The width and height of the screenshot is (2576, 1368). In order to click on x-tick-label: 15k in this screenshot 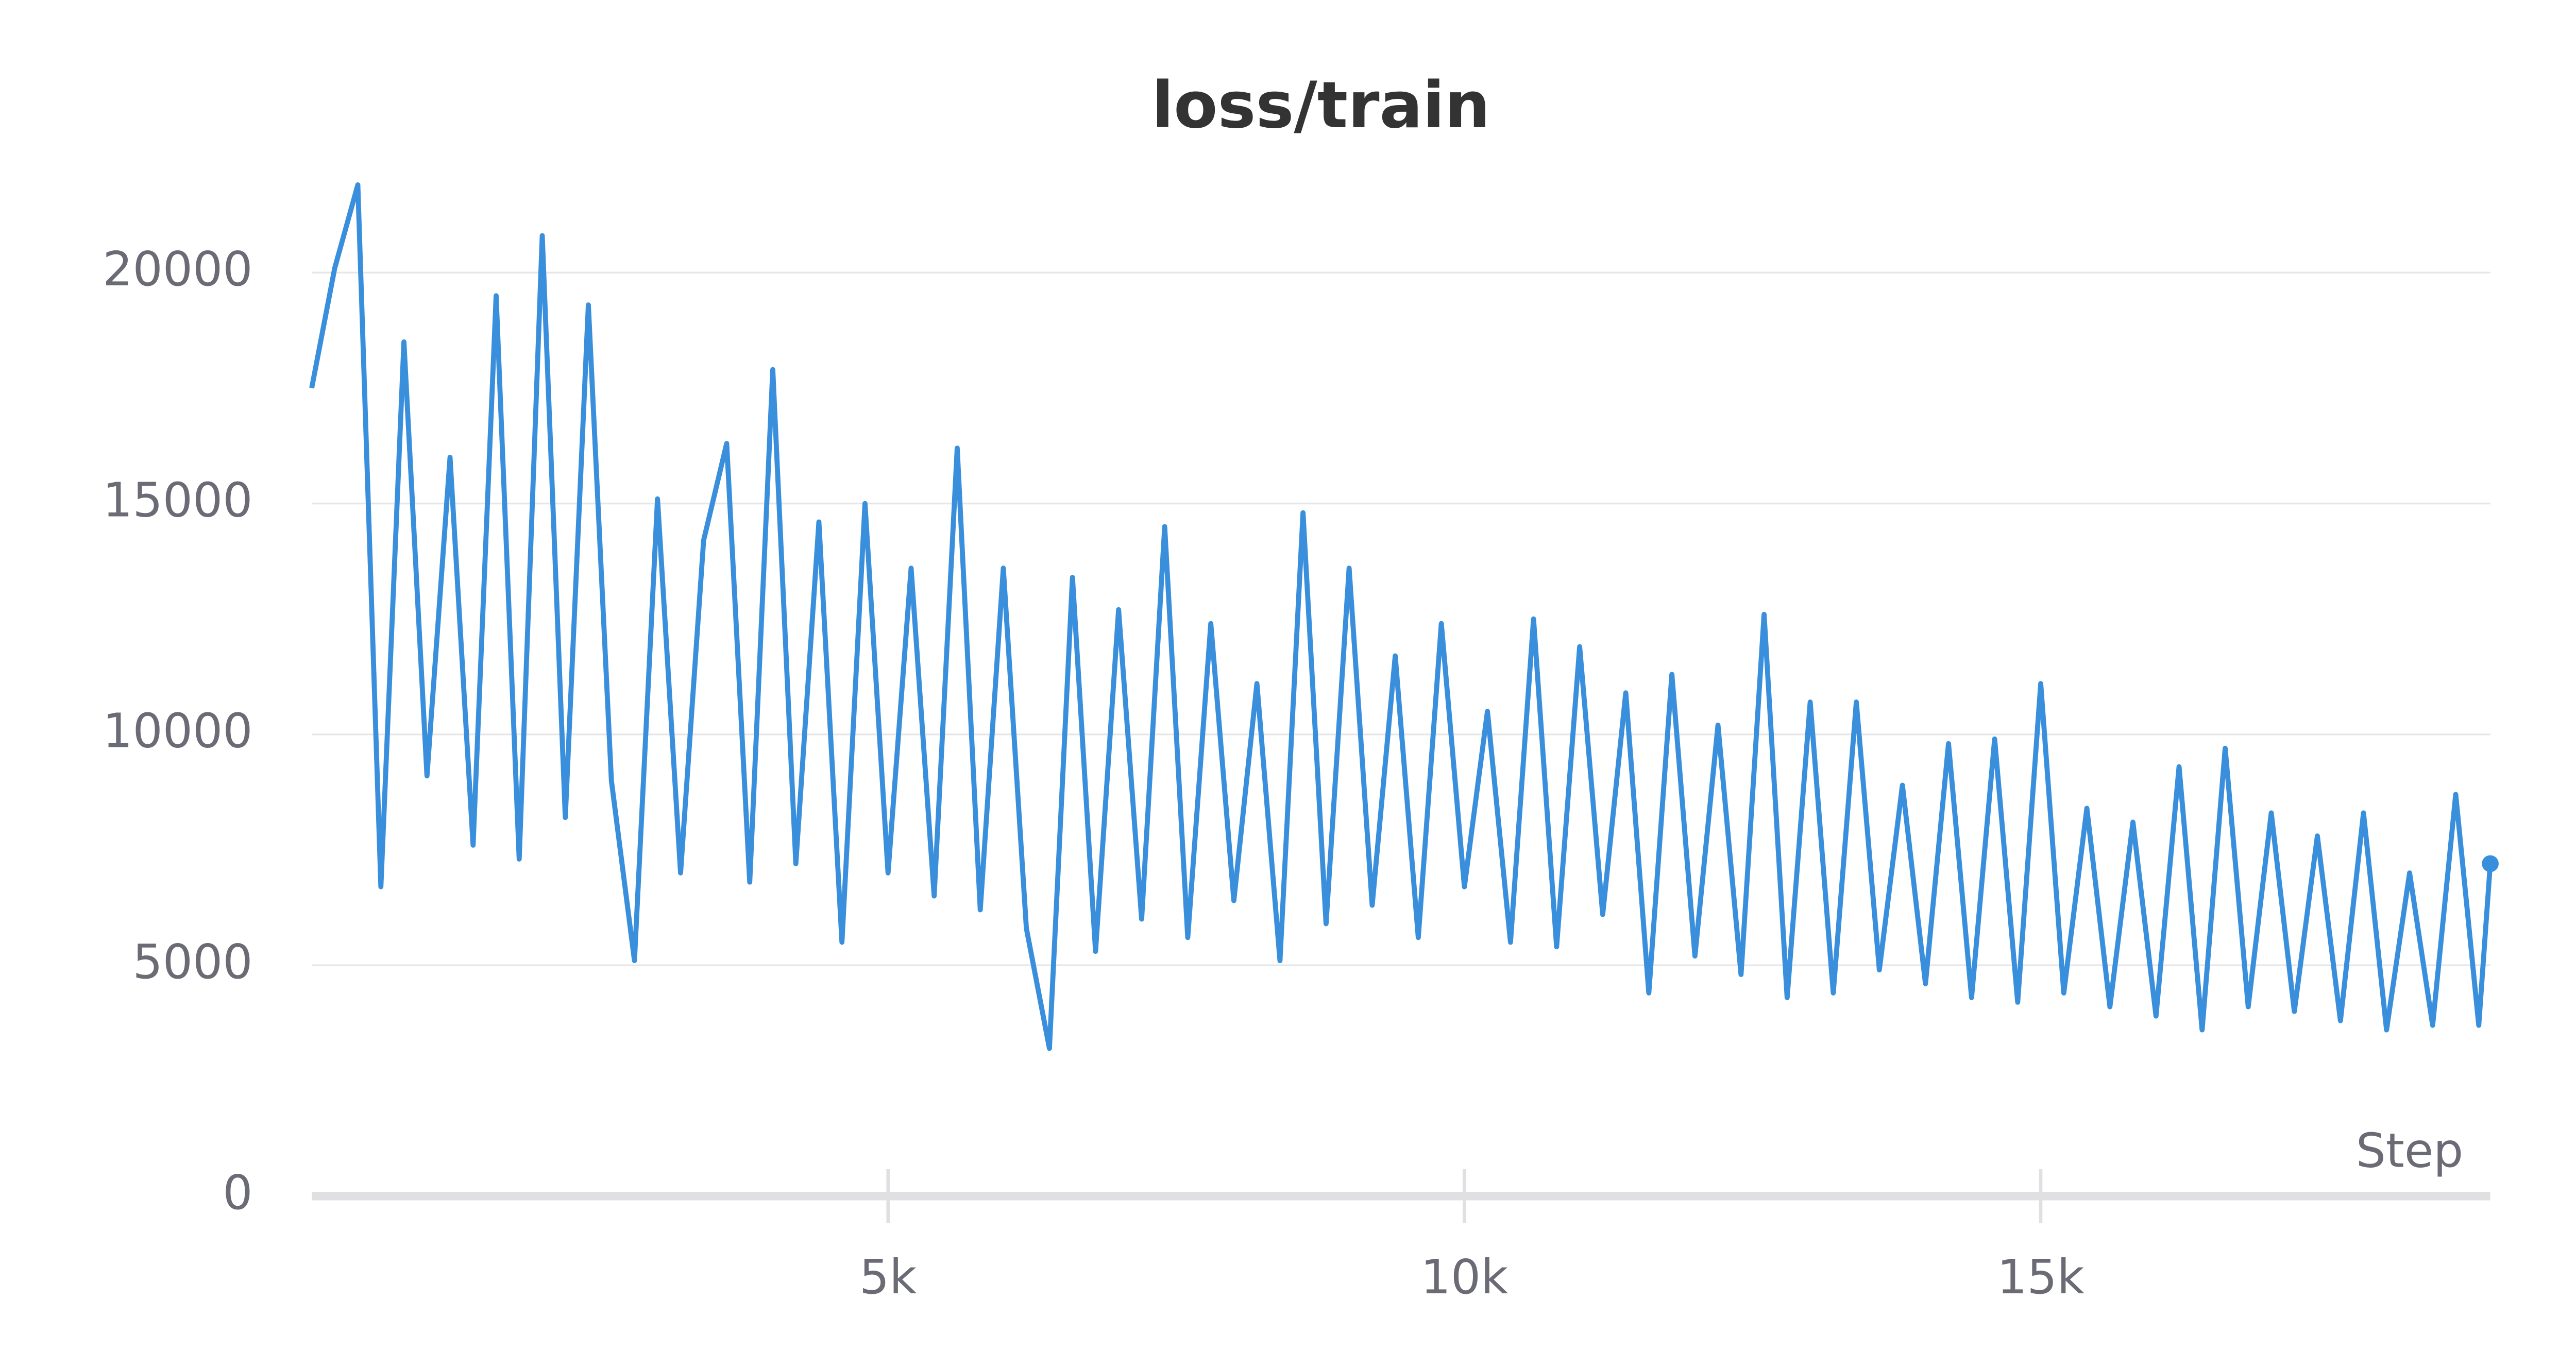, I will do `click(2040, 1277)`.